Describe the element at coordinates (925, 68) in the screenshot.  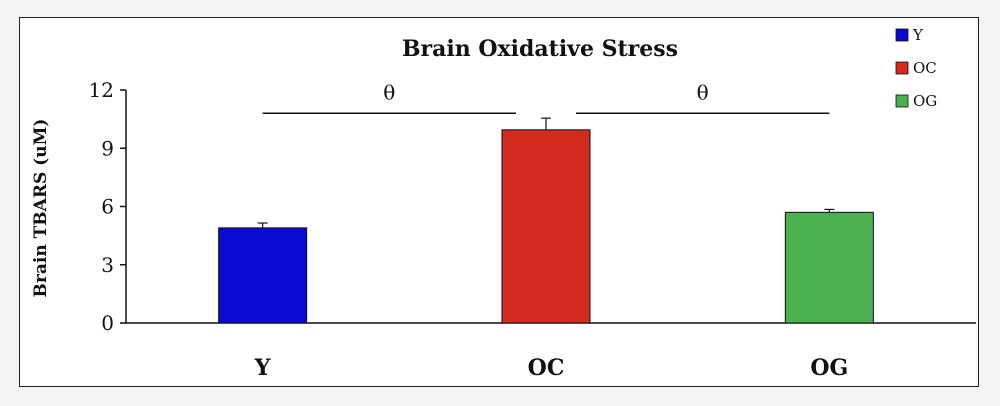
I see `legend-label: OC` at that location.